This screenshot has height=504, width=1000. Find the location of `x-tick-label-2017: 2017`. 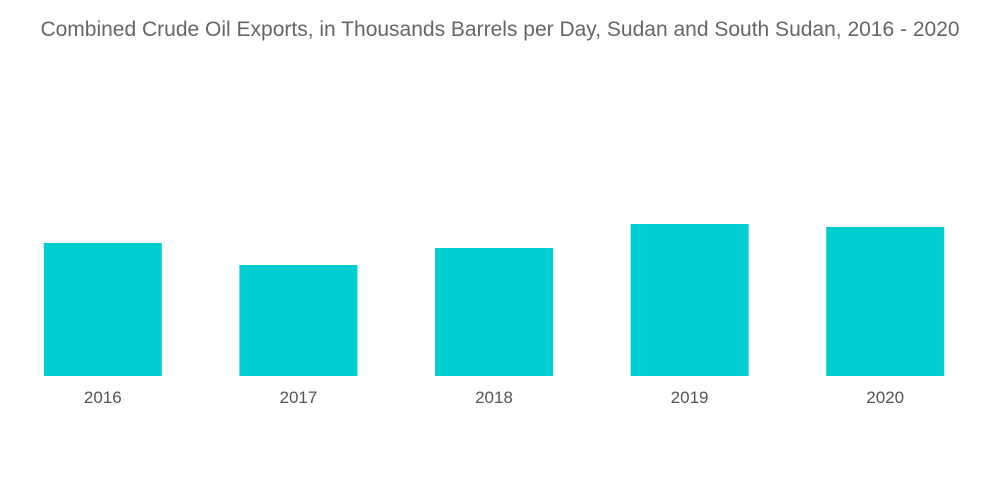

x-tick-label-2017: 2017 is located at coordinates (298, 397).